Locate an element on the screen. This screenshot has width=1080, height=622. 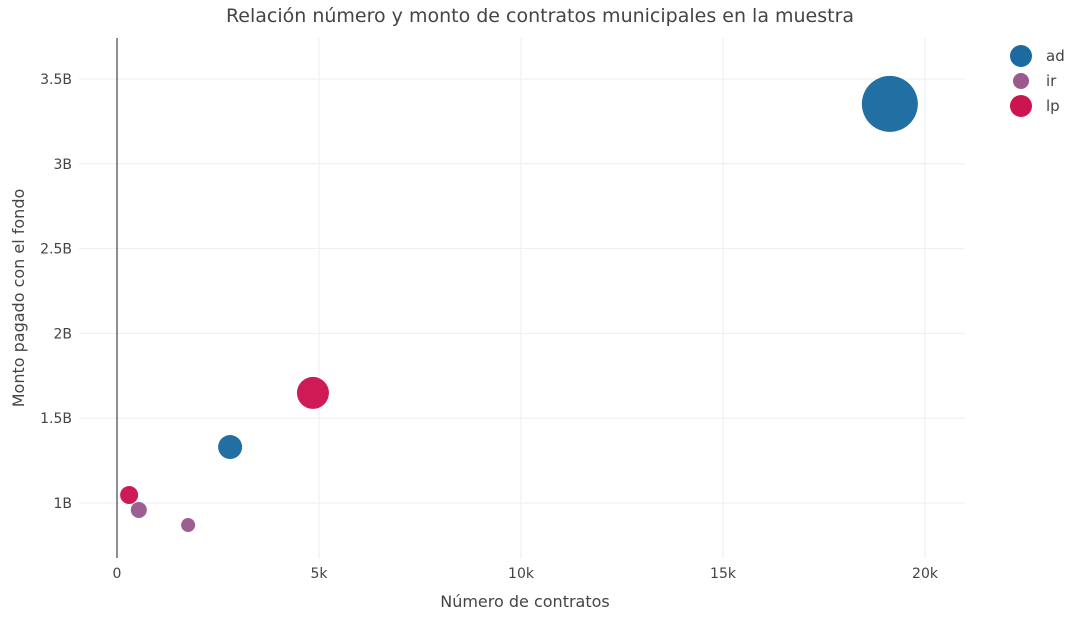
legend: ad ir lp is located at coordinates (1037, 81).